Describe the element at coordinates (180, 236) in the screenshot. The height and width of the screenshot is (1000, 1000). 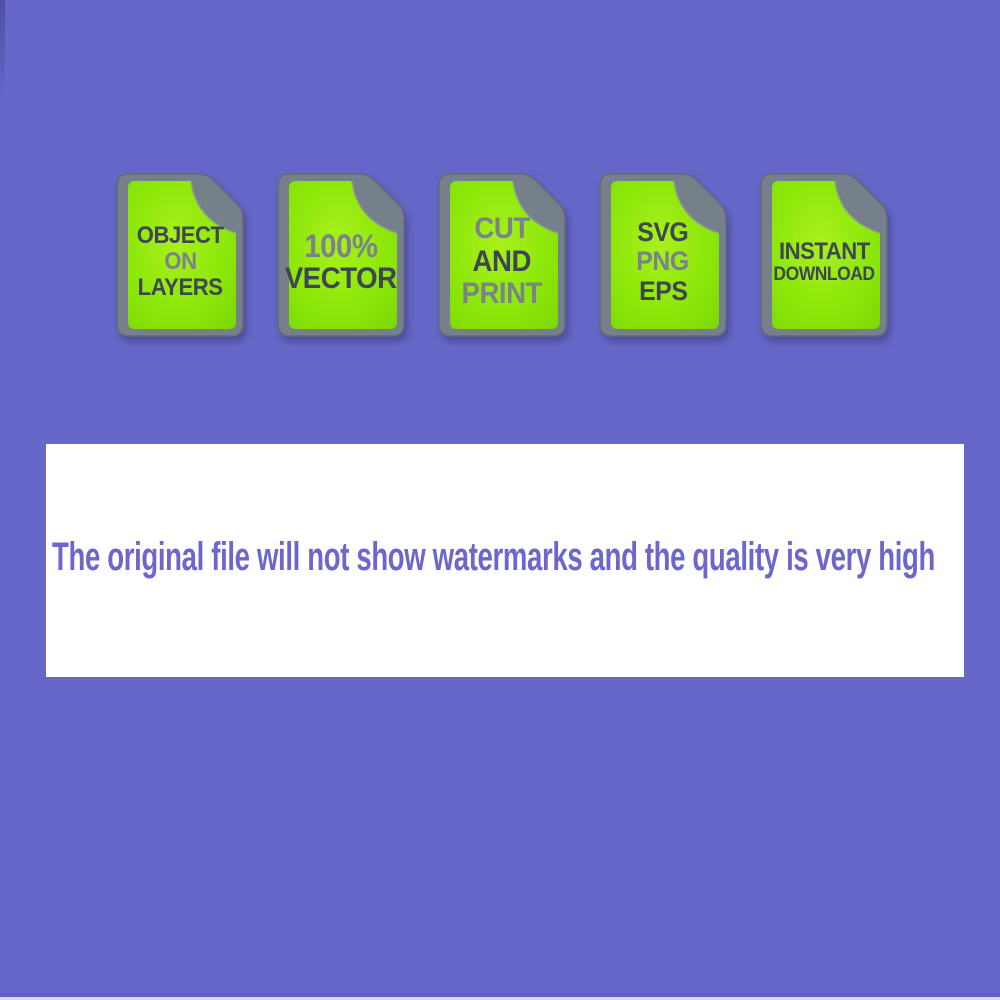
I see `badge-line: OBJECT` at that location.